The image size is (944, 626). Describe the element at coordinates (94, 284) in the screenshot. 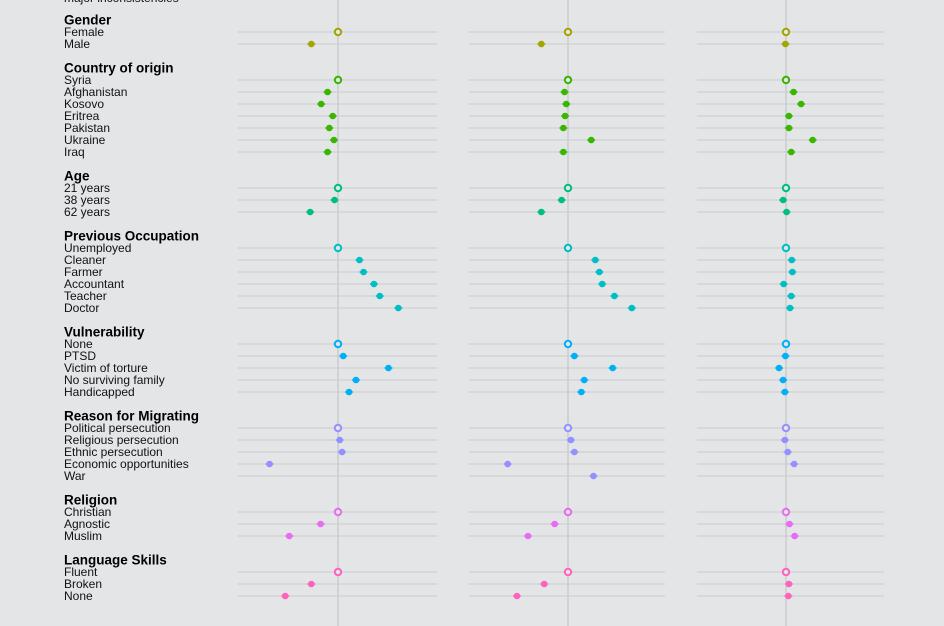

I see `level-label-accountant: Accountant` at that location.